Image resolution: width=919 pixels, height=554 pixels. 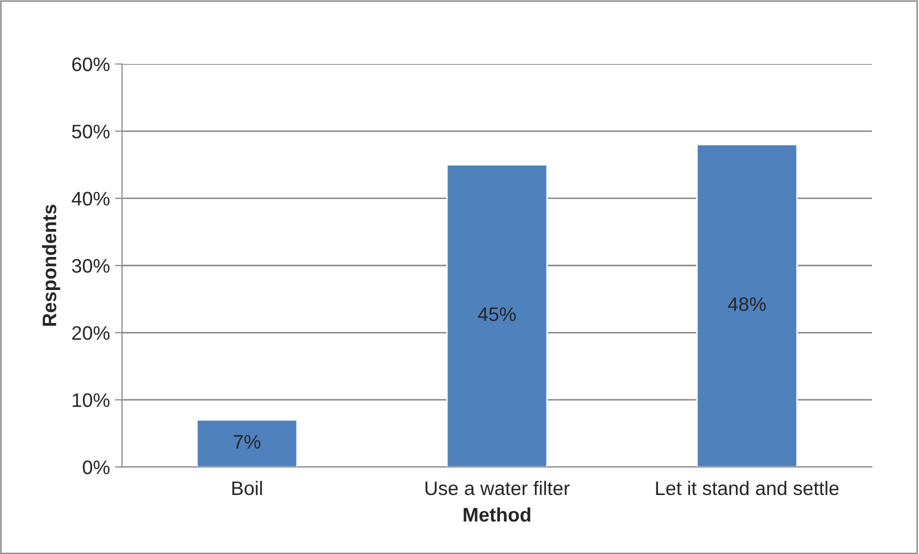 What do you see at coordinates (247, 488) in the screenshot?
I see `x-tick-label: Boil` at bounding box center [247, 488].